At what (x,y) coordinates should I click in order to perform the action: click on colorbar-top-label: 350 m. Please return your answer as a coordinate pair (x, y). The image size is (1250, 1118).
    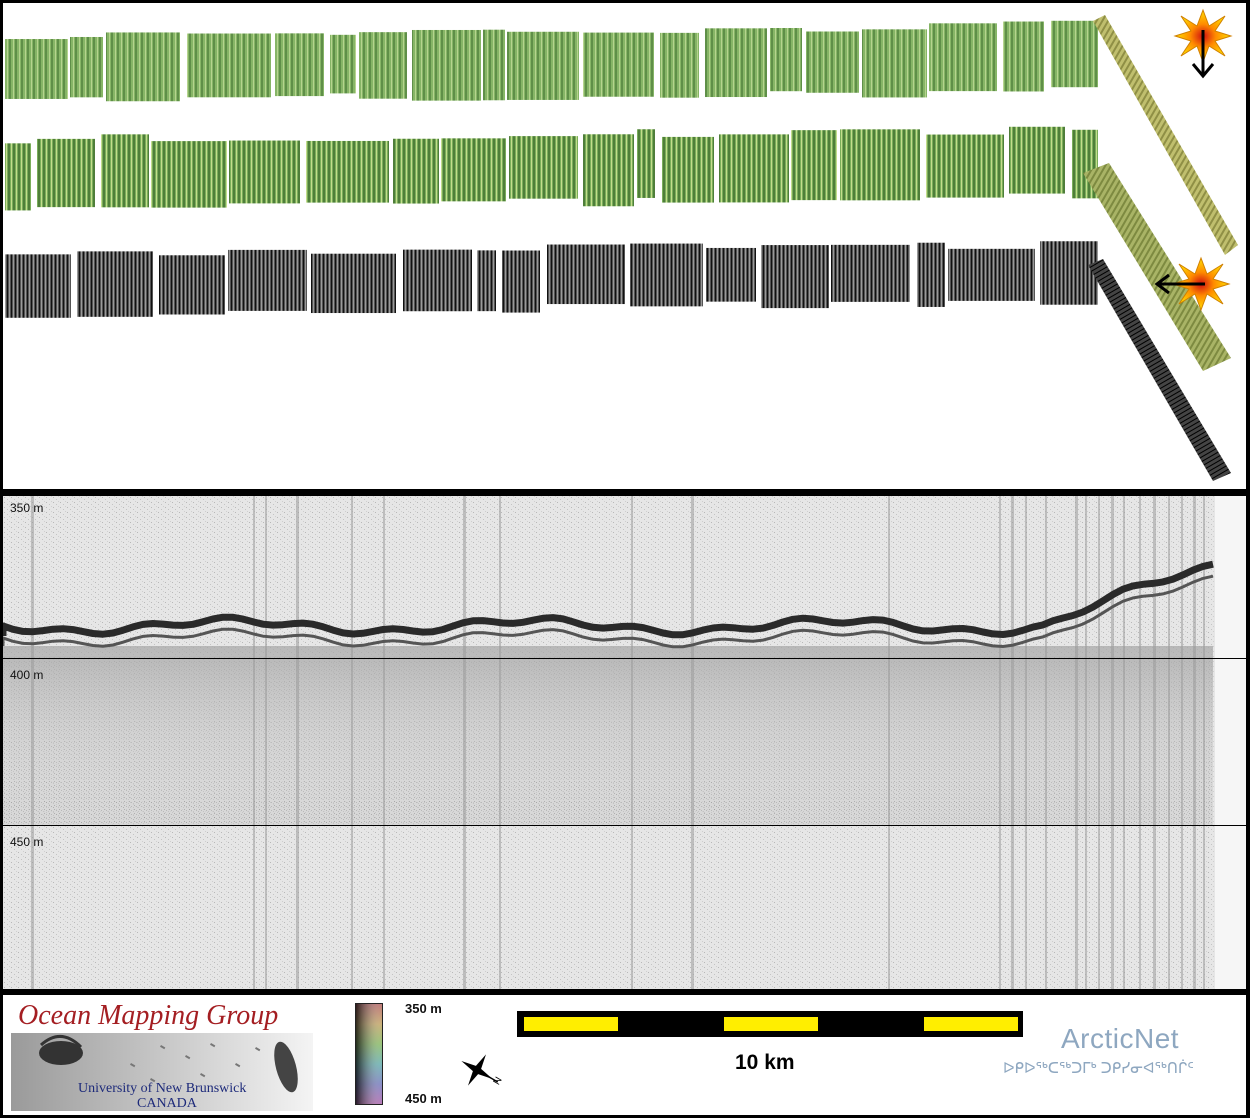
    Looking at the image, I should click on (423, 1008).